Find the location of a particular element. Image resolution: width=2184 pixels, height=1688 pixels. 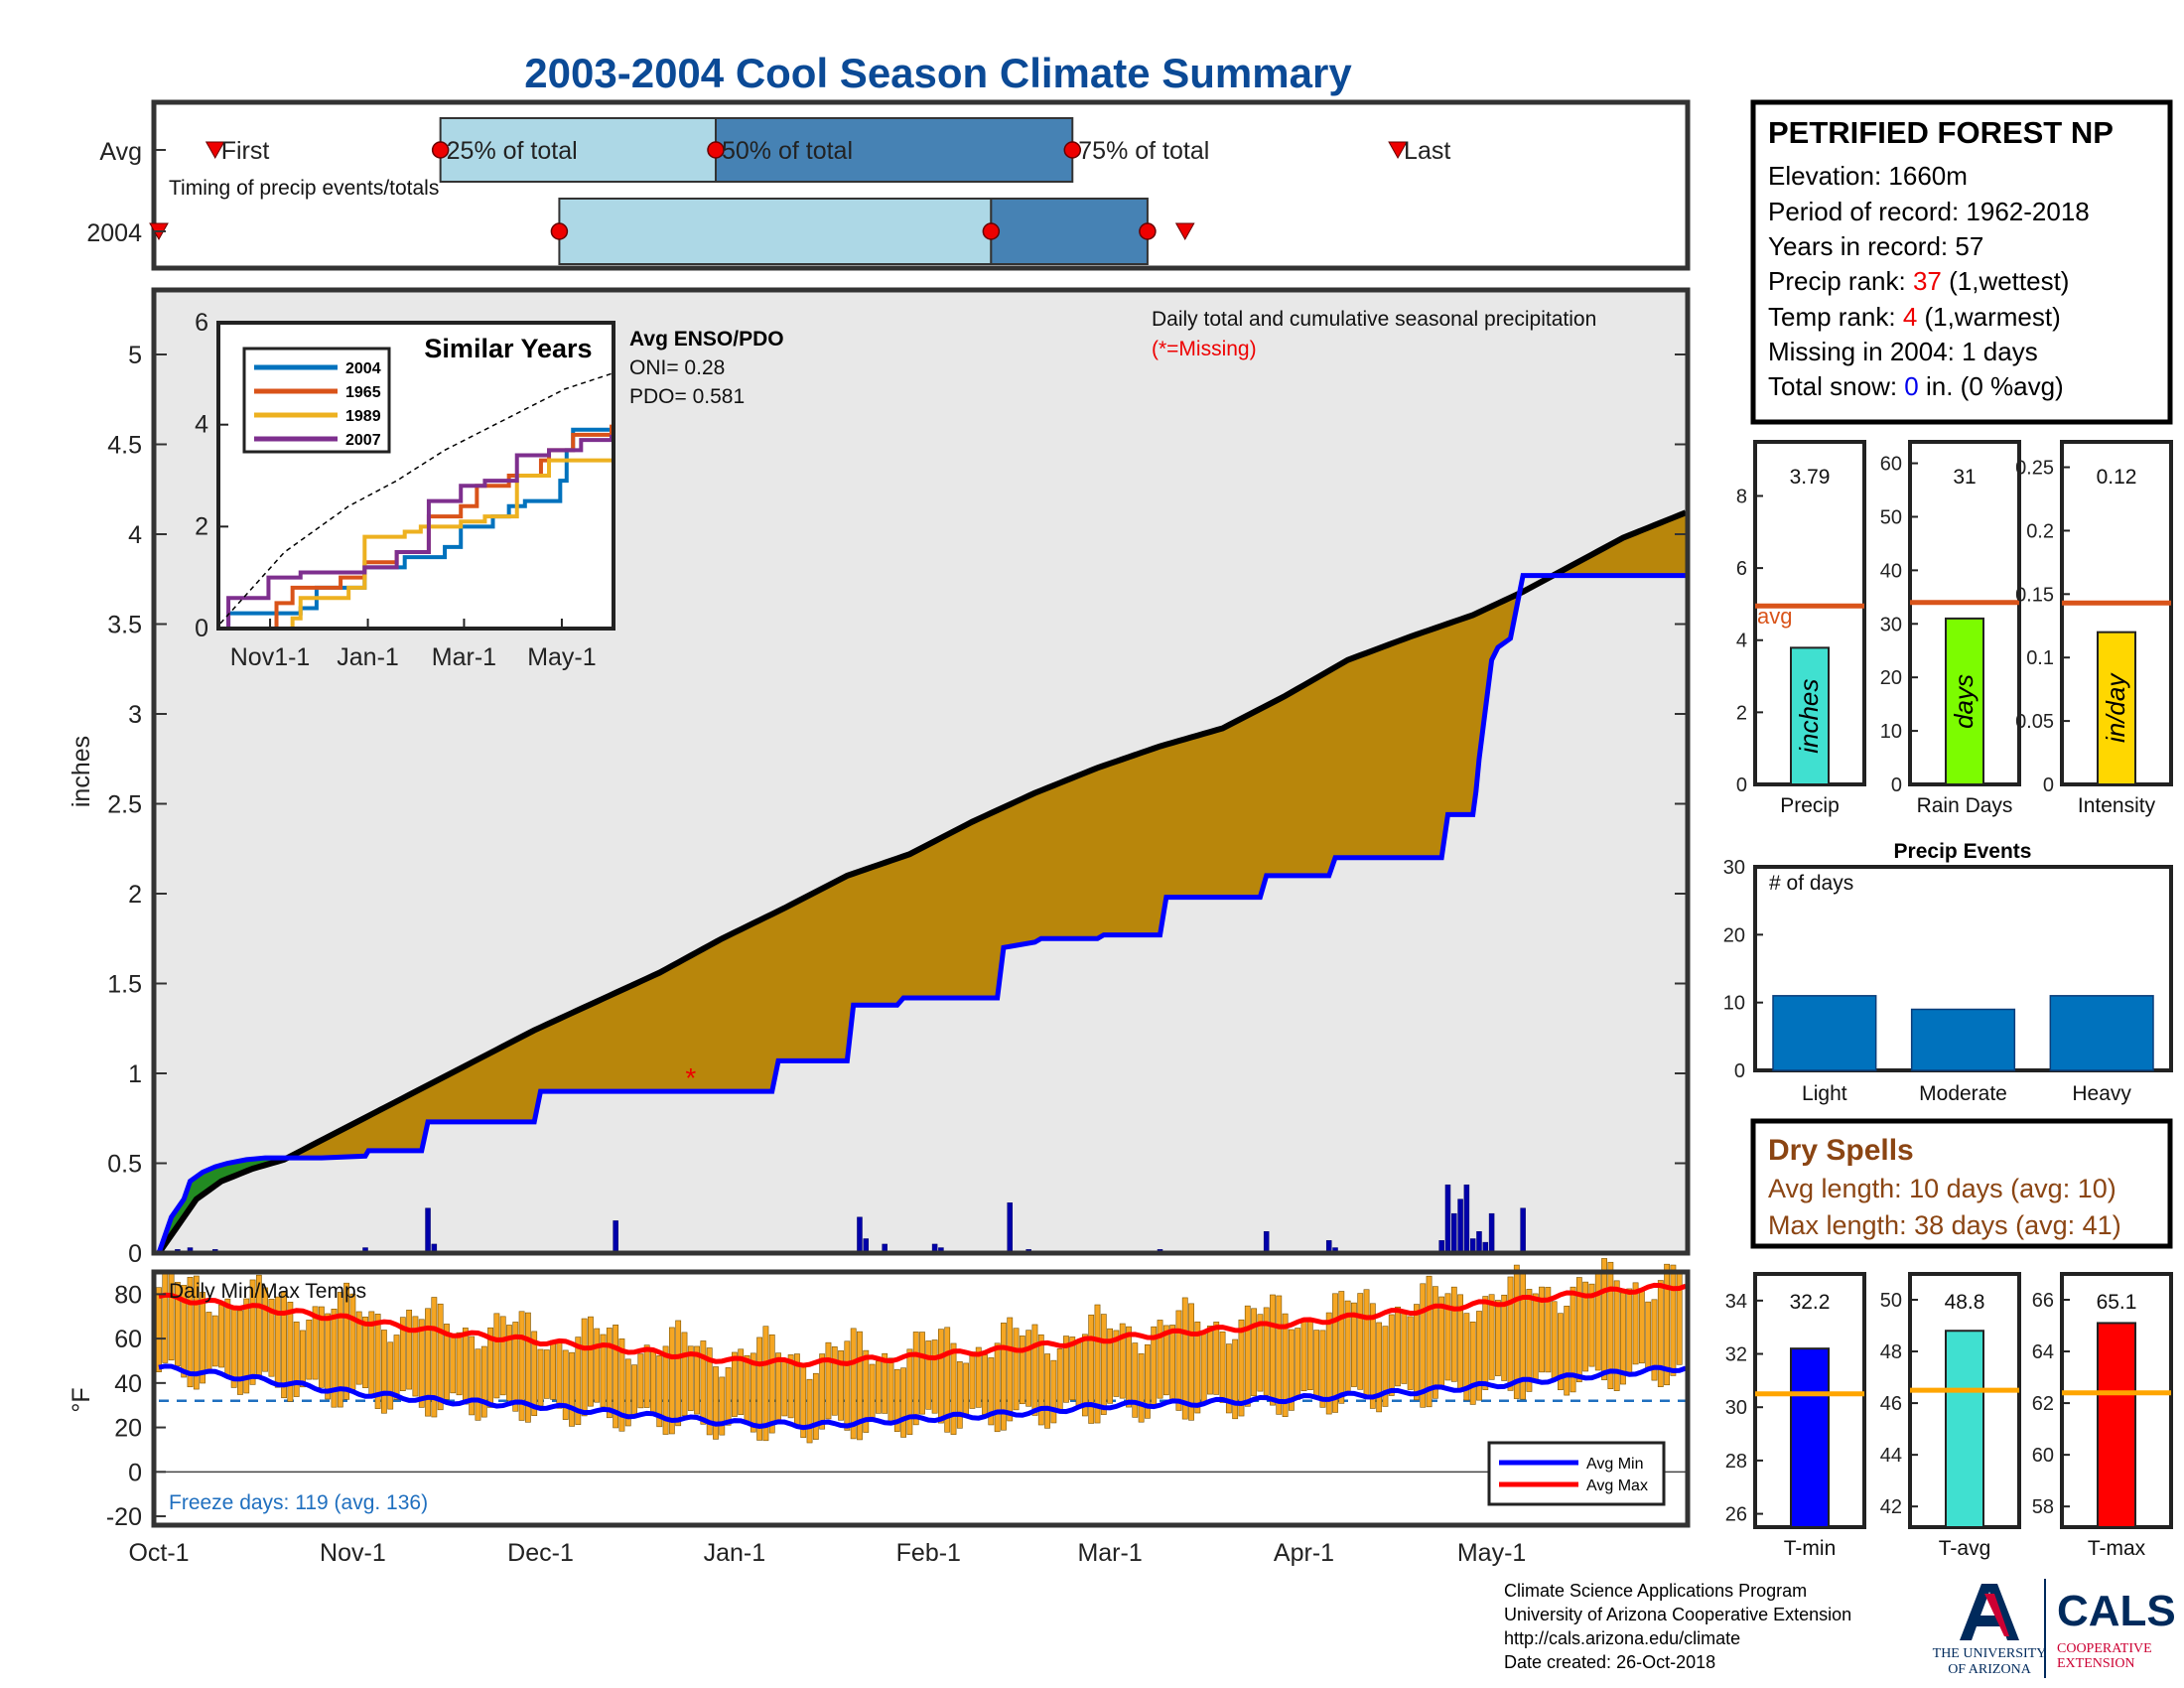

main-y-tick-label: 1.5 is located at coordinates (124, 985).